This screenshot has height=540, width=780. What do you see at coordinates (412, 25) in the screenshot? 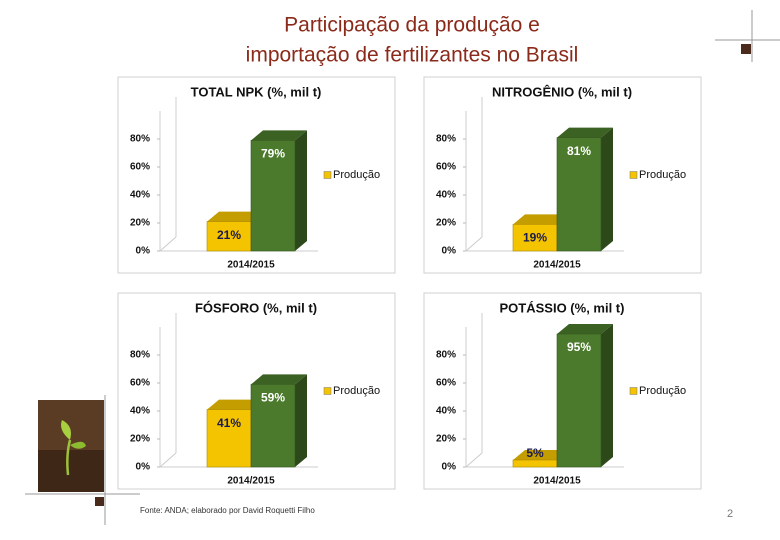
I see `slide-title: Participação da produção e` at bounding box center [412, 25].